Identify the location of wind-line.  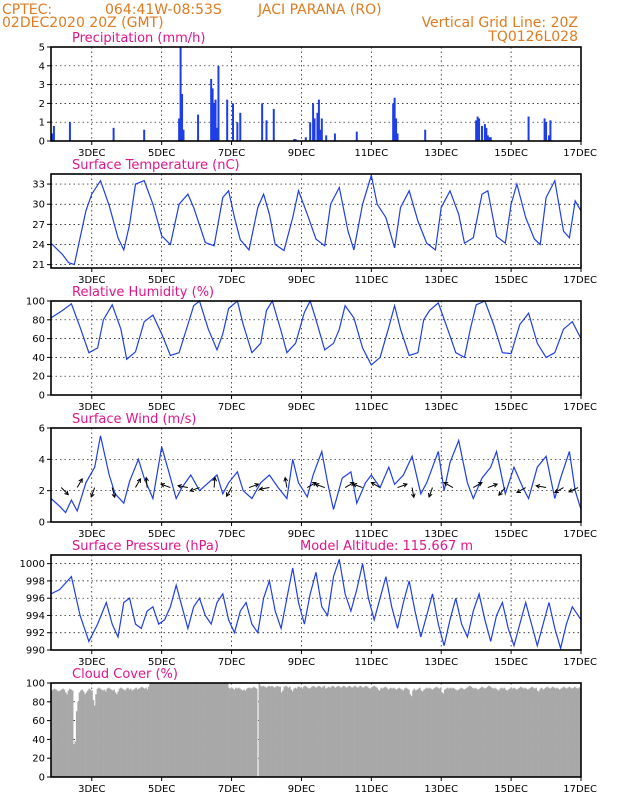
(316, 474).